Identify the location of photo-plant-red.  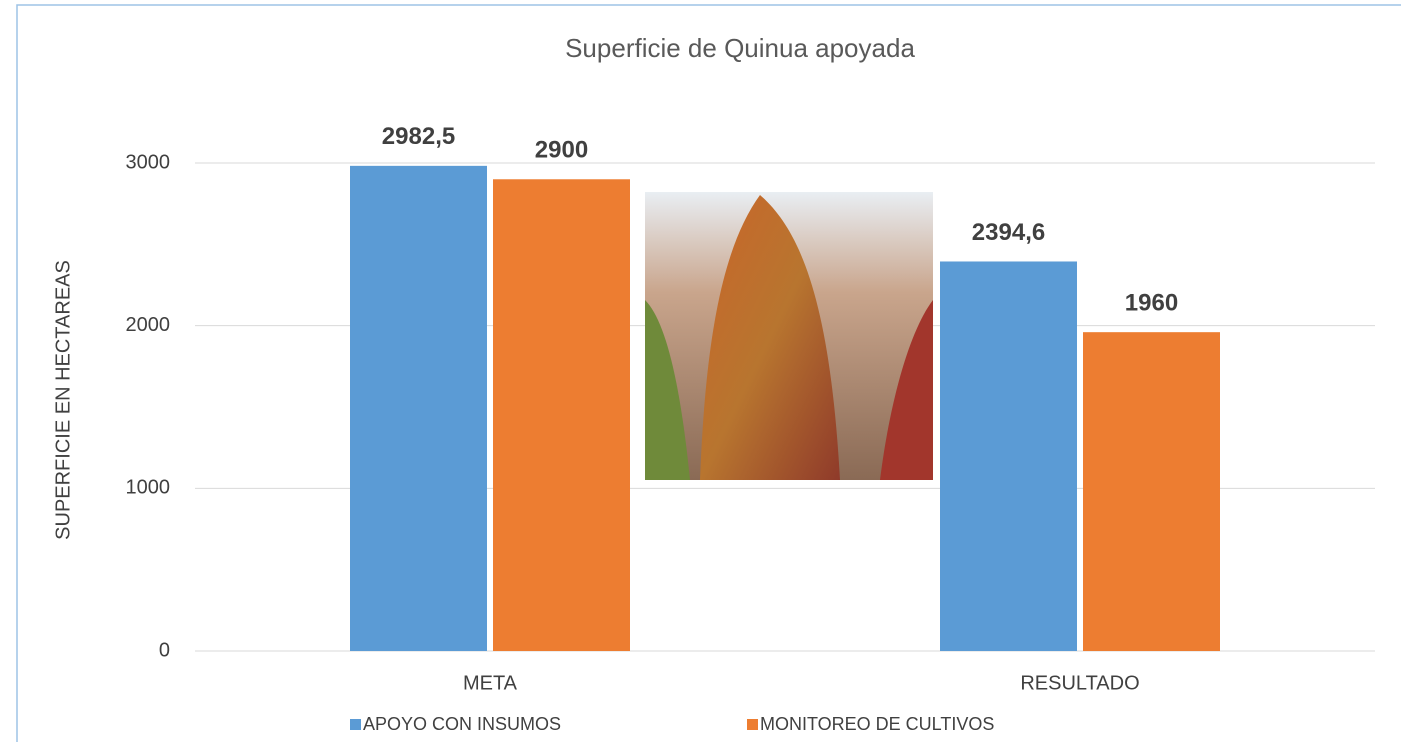
(906, 390).